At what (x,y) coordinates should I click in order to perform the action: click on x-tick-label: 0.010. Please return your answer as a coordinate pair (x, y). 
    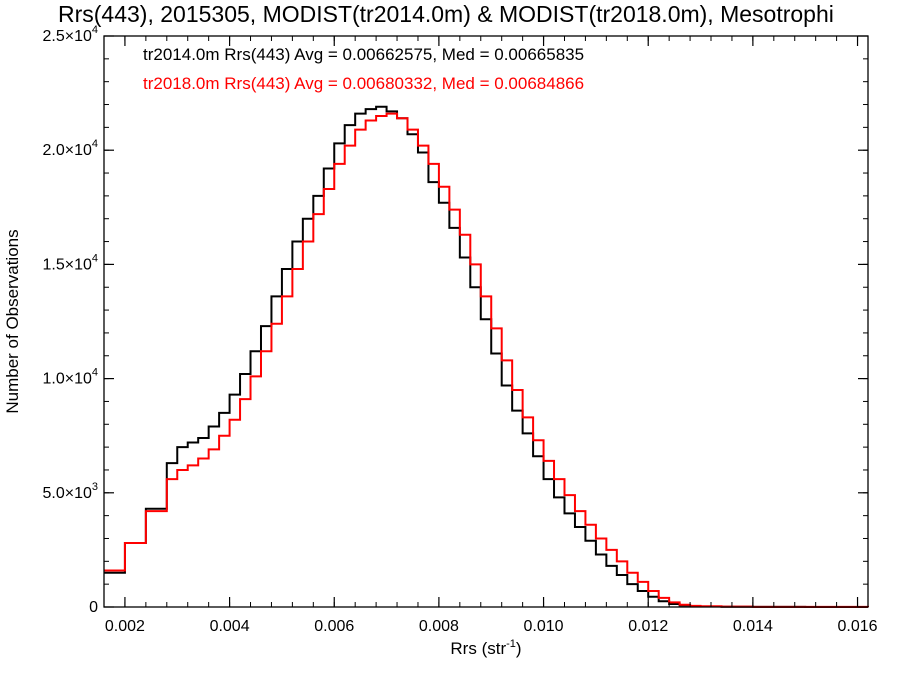
    Looking at the image, I should click on (544, 626).